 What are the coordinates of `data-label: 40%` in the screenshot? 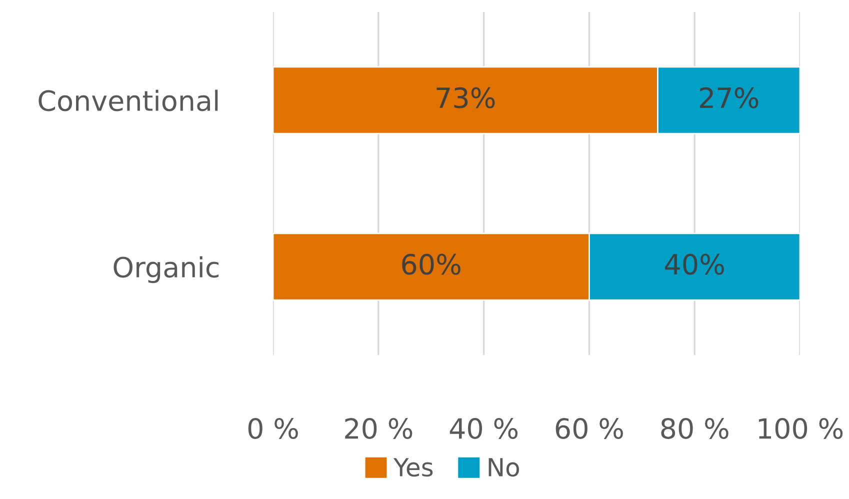 It's located at (694, 264).